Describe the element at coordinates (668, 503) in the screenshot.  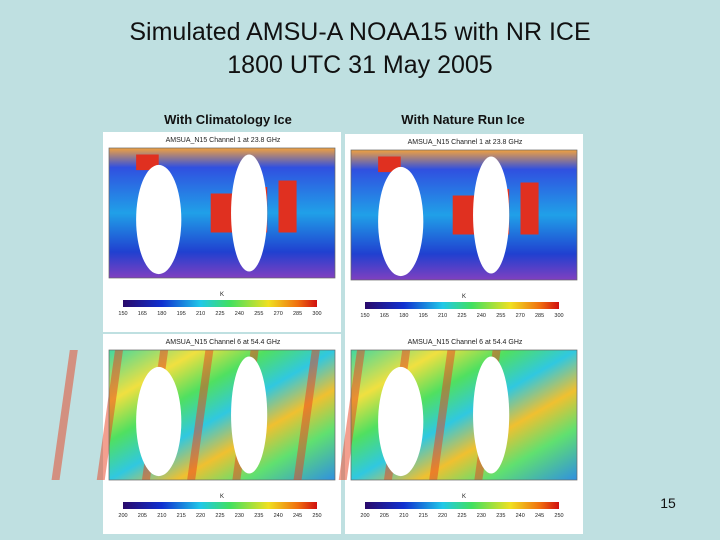
I see `page-number: 15` at that location.